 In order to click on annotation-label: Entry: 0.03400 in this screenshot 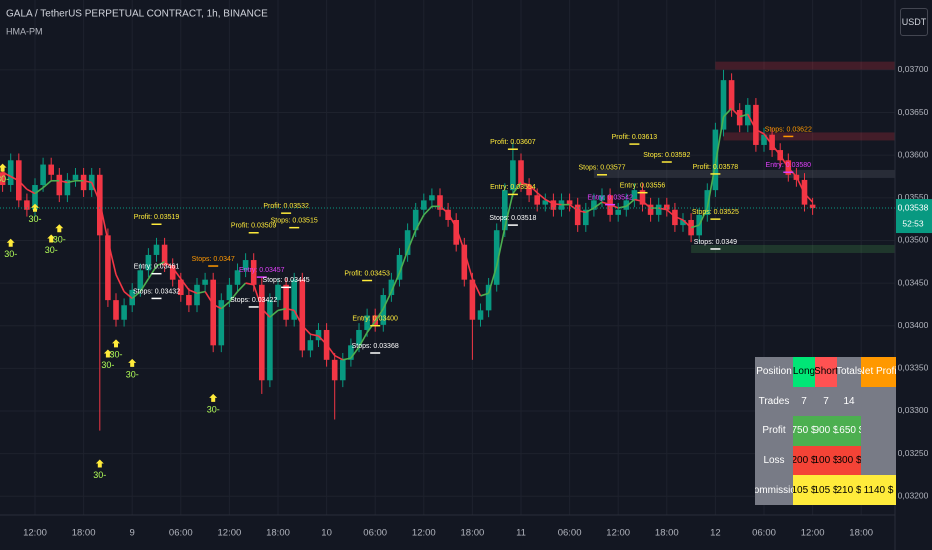, I will do `click(375, 319)`.